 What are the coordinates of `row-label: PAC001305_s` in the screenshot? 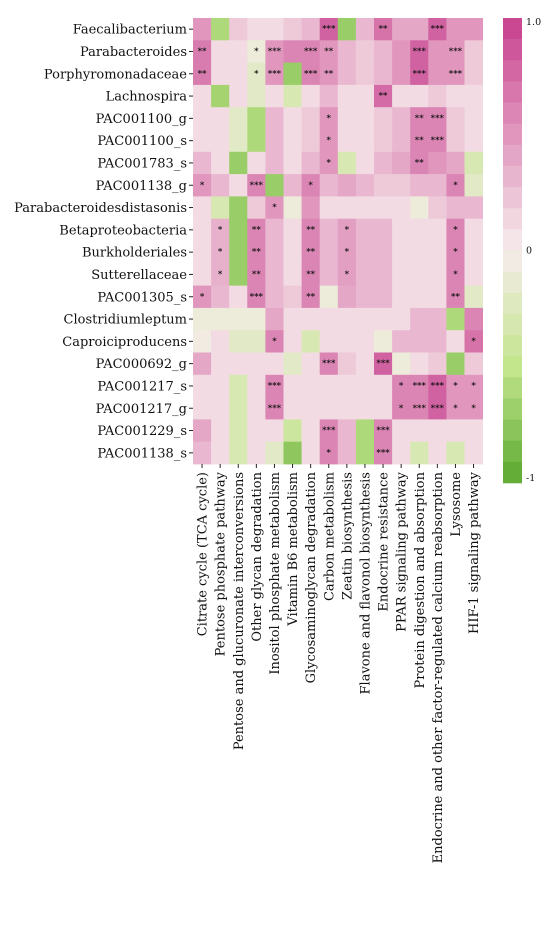 It's located at (142, 297).